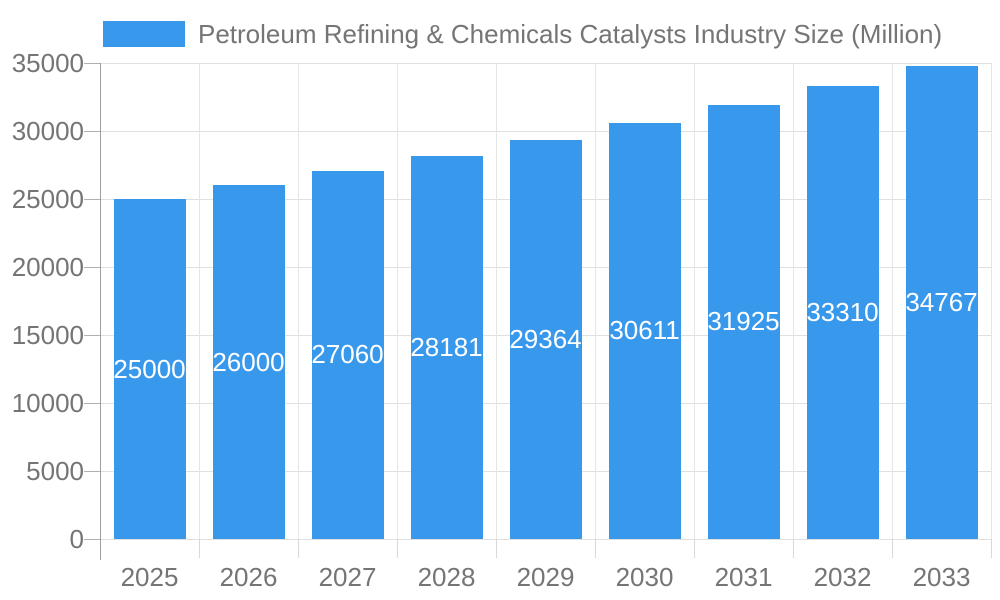  What do you see at coordinates (47, 267) in the screenshot?
I see `y-axis-label: 20000` at bounding box center [47, 267].